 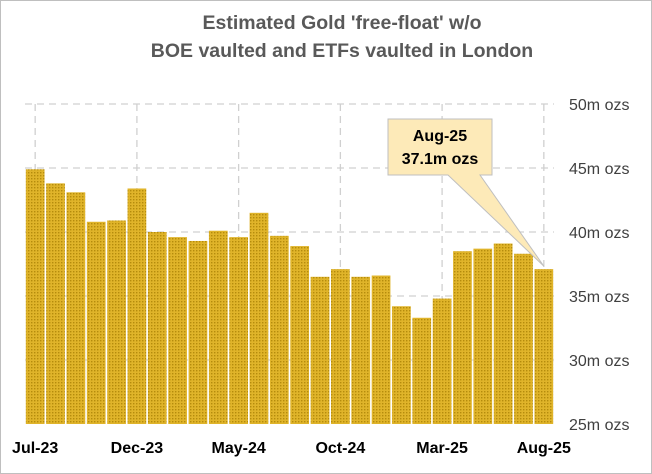 What do you see at coordinates (599, 297) in the screenshot?
I see `y-tick-label: 35m ozs` at bounding box center [599, 297].